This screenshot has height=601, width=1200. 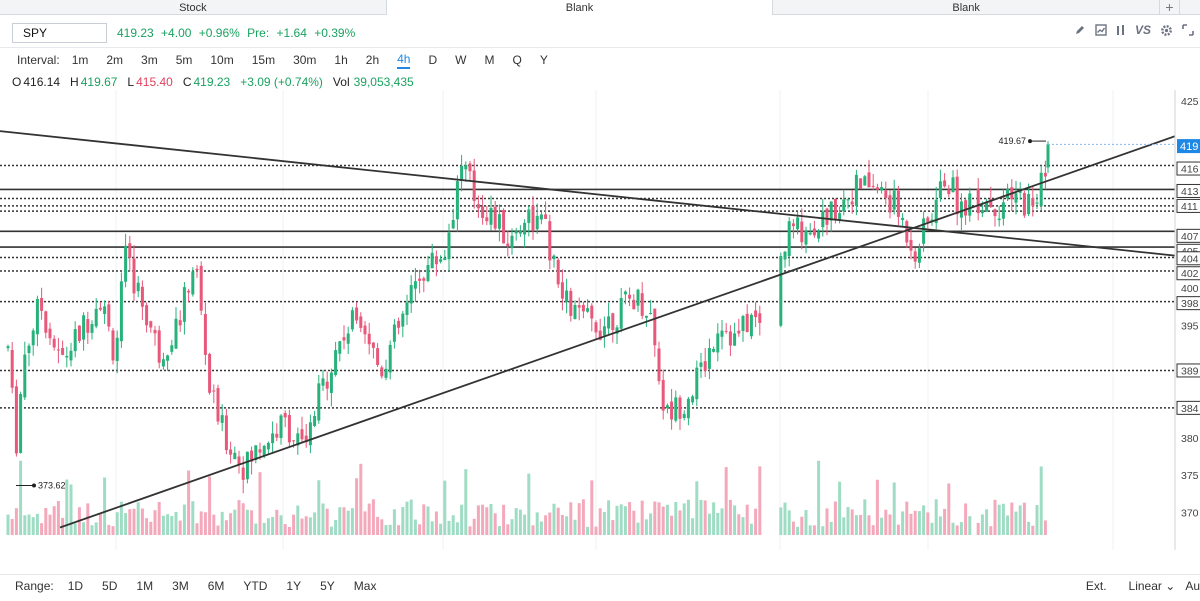 What do you see at coordinates (365, 585) in the screenshot?
I see `range-option: Max` at bounding box center [365, 585].